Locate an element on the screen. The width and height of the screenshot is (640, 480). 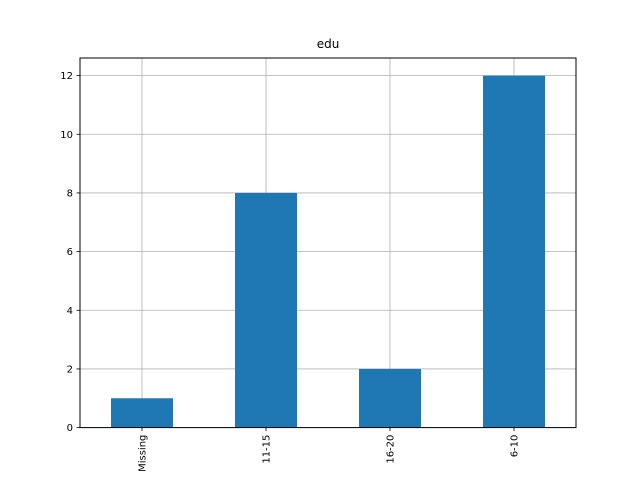
y-axis-ticks: 0 2 4 6 8 10 12 is located at coordinates (70, 252).